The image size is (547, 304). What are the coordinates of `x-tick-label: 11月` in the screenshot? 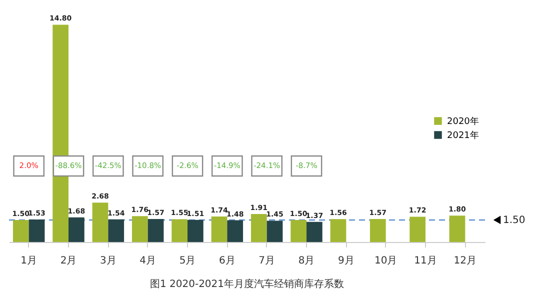 It's located at (425, 261).